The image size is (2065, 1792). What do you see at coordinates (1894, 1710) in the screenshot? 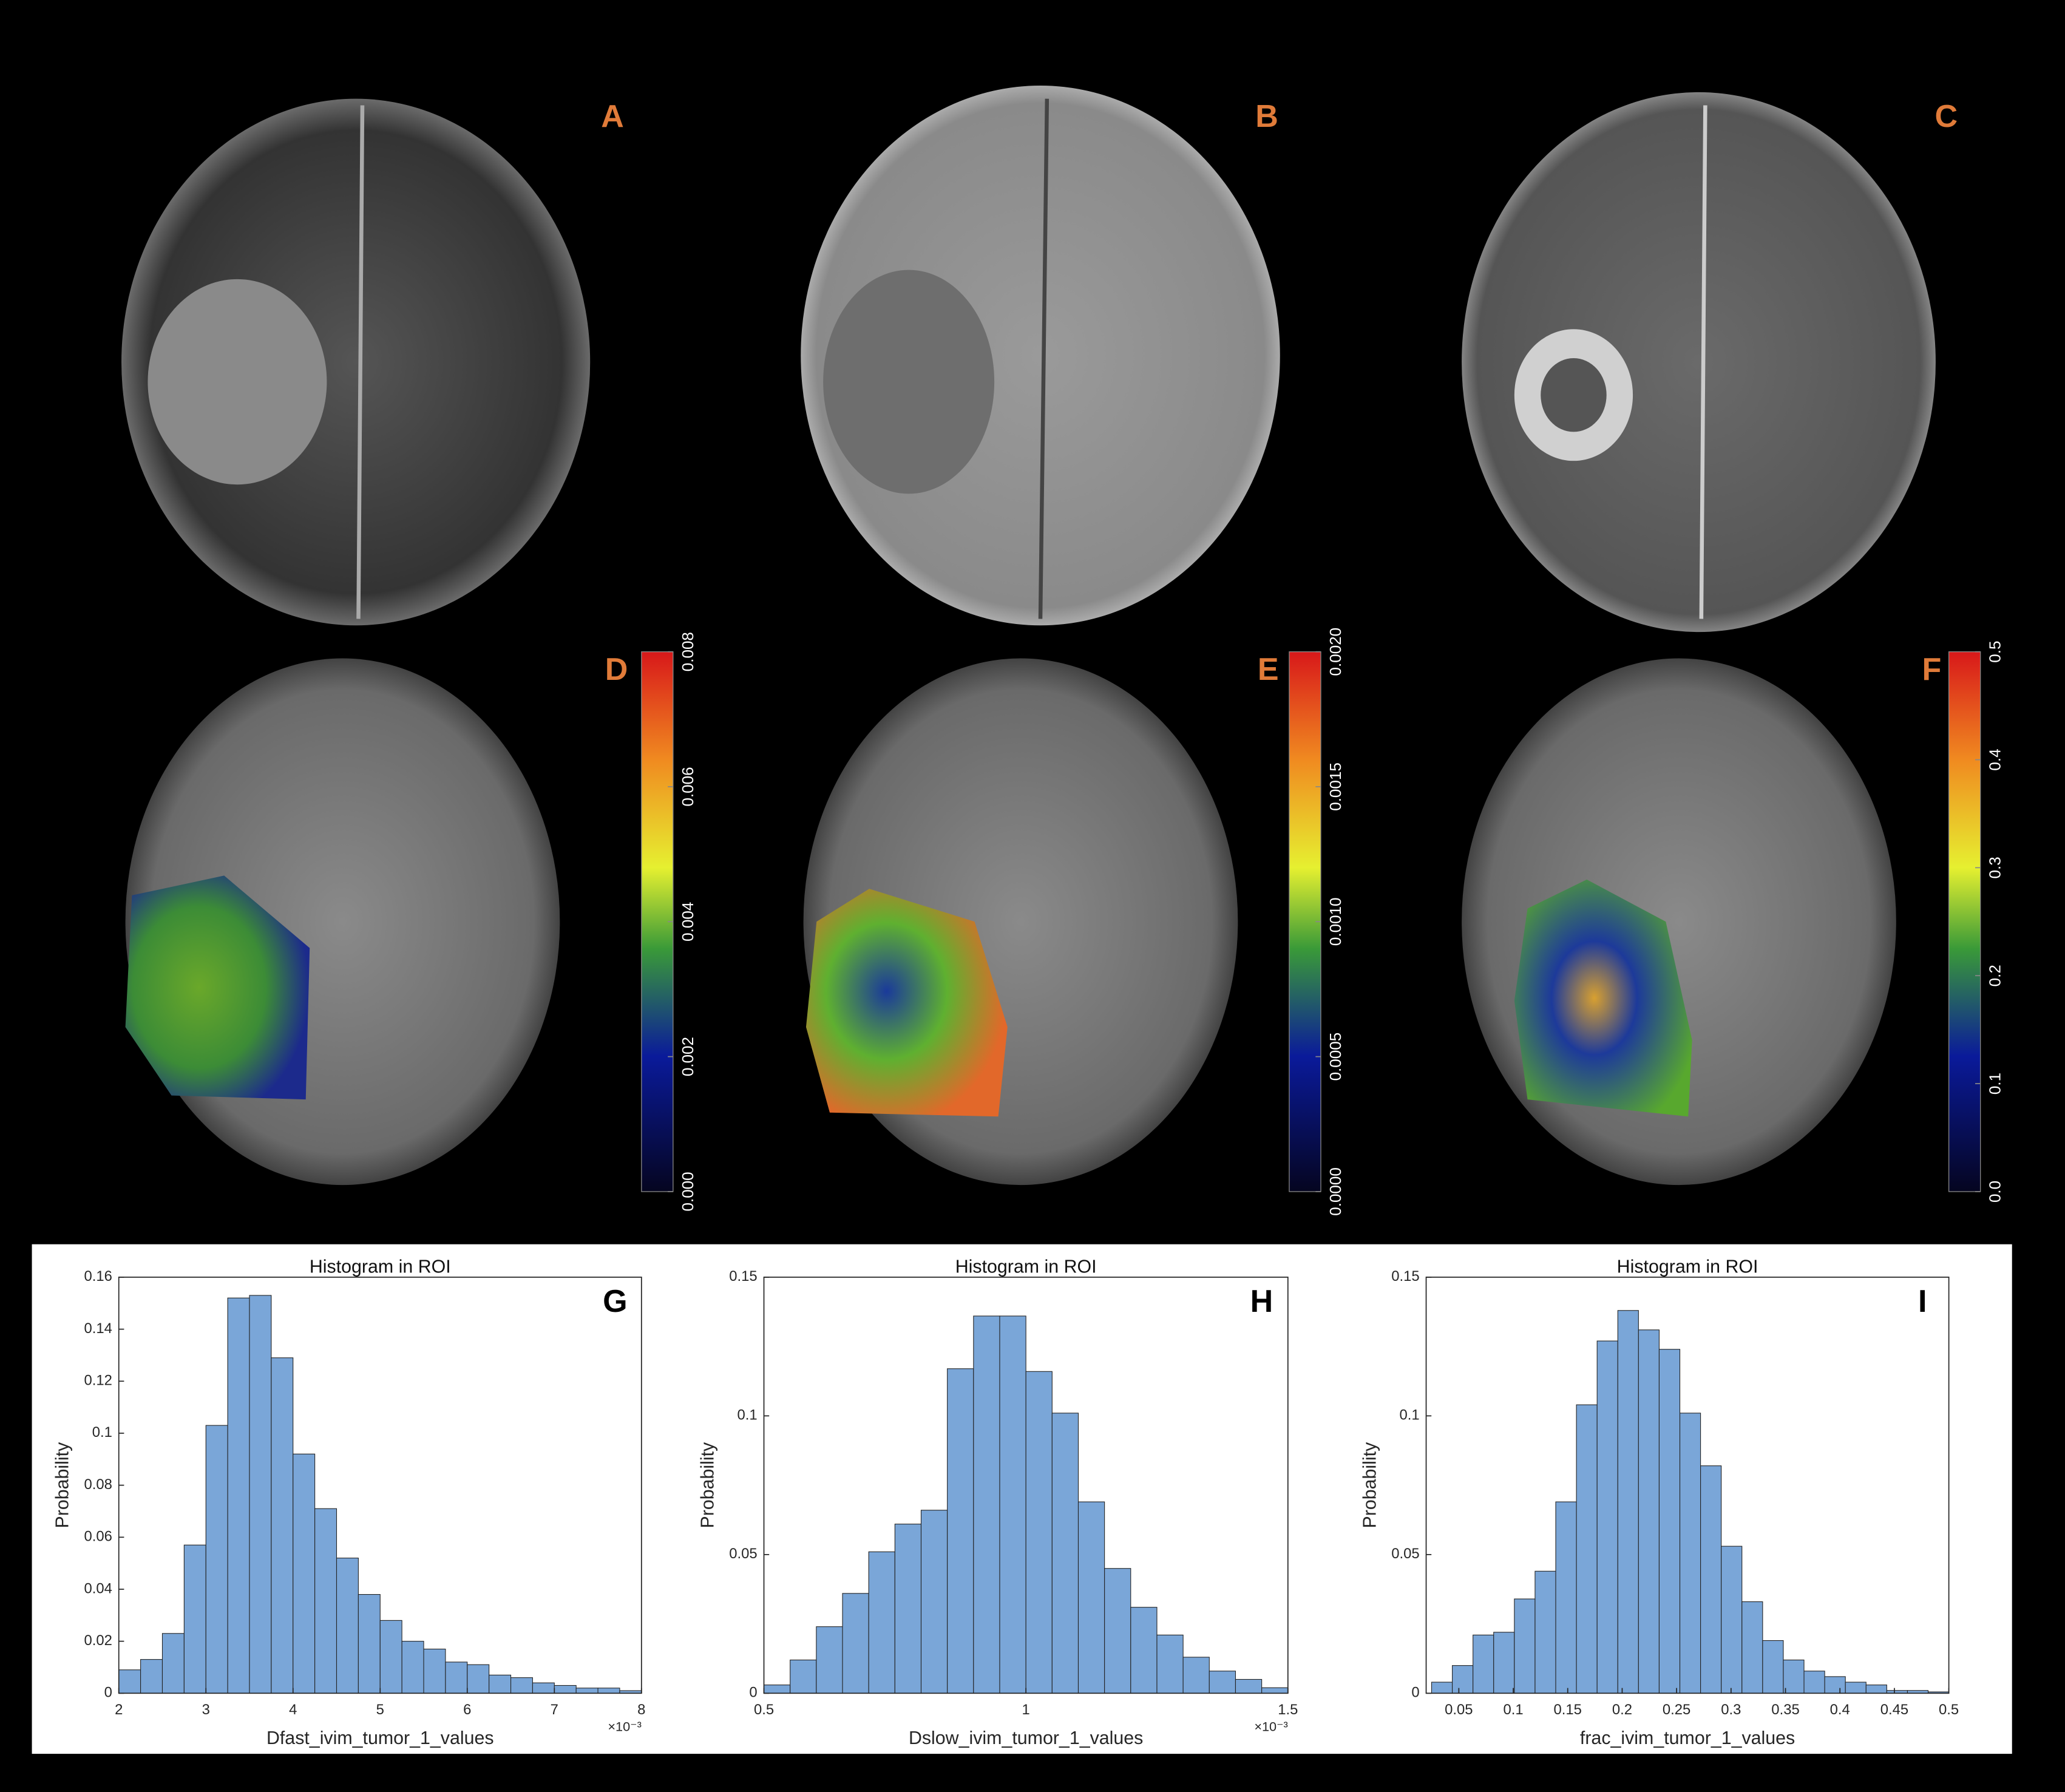
I see `x-tick-label: 0.45` at bounding box center [1894, 1710].